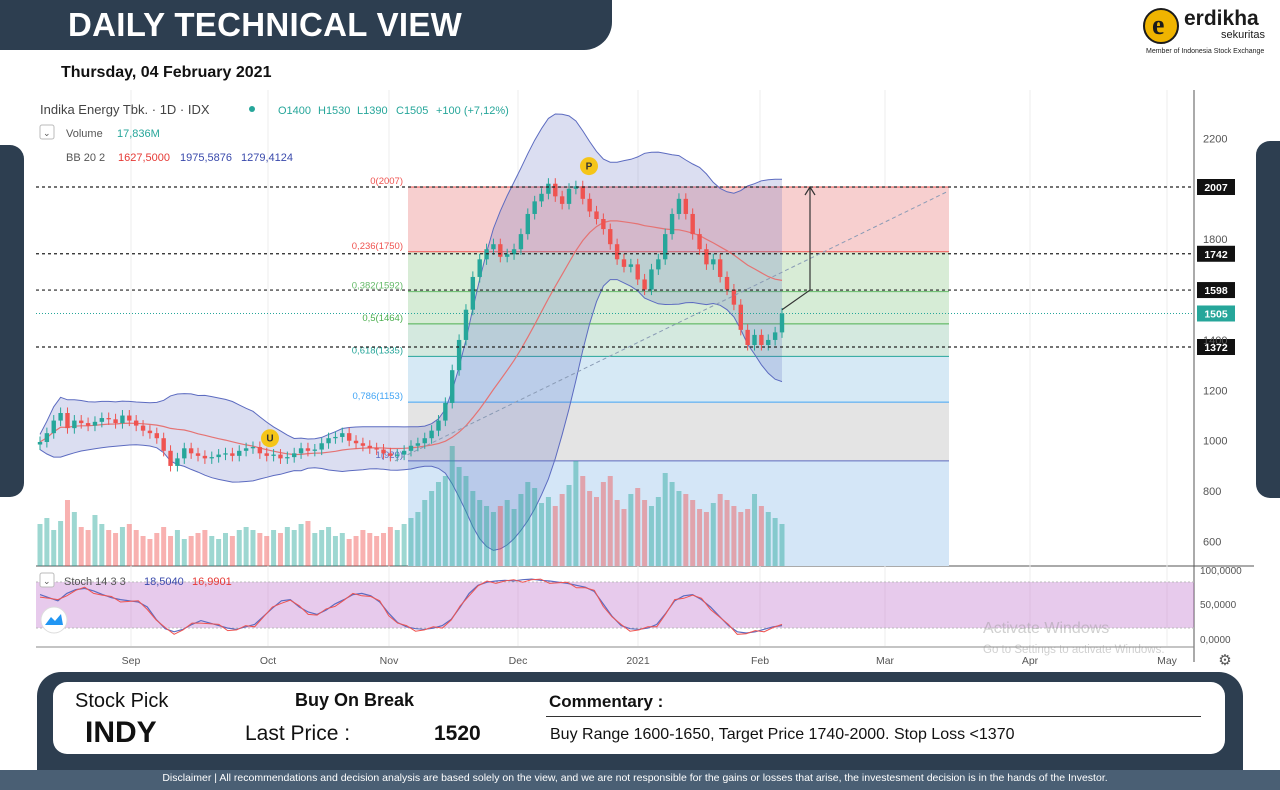 The image size is (1280, 790). I want to click on settings-gear-icon: ⚙, so click(1224, 660).